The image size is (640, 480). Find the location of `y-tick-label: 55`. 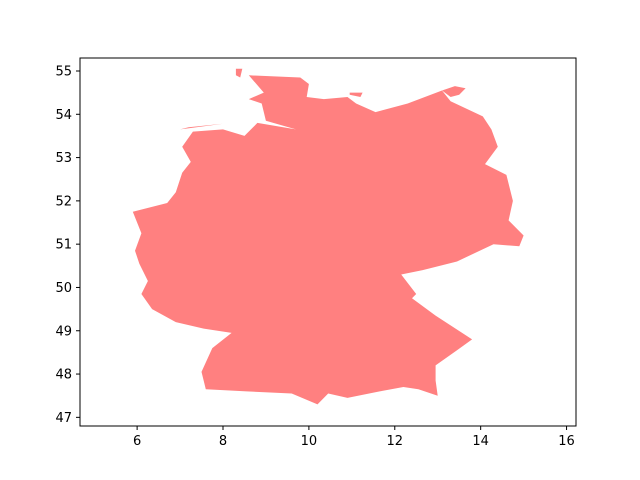

y-tick-label: 55 is located at coordinates (63, 71).